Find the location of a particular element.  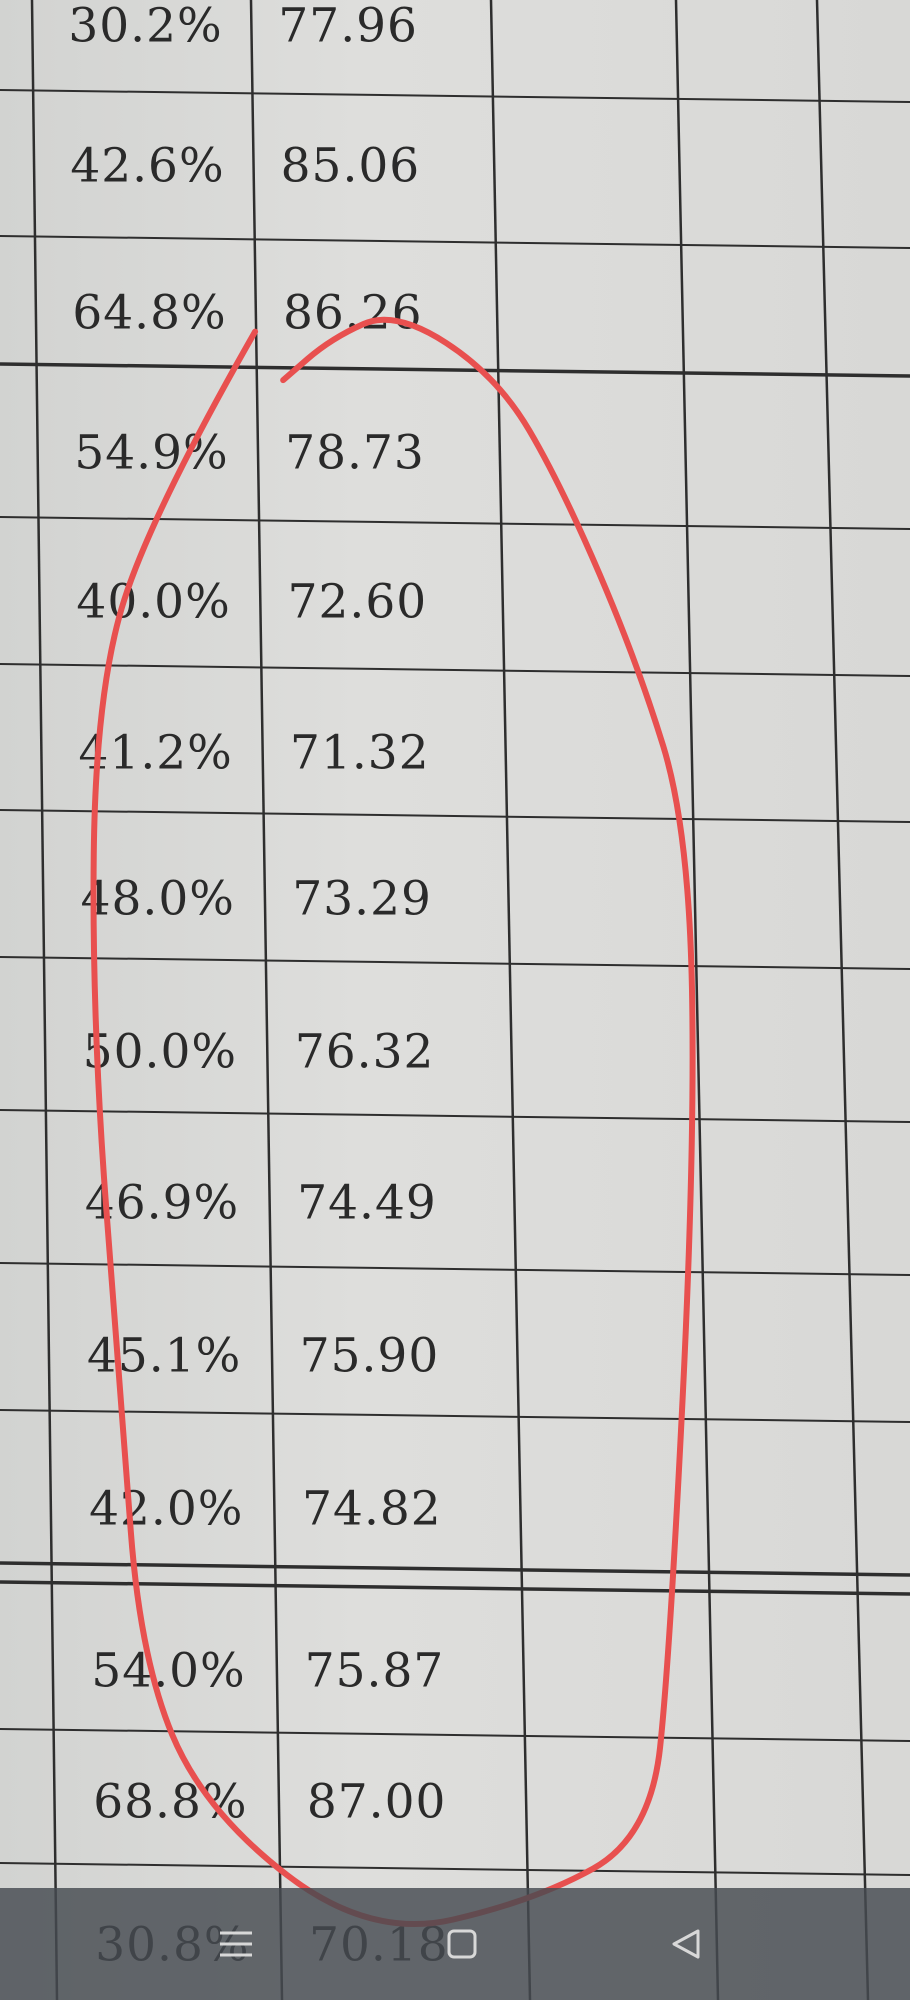

percent-cell: 45.1% is located at coordinates (164, 1356).